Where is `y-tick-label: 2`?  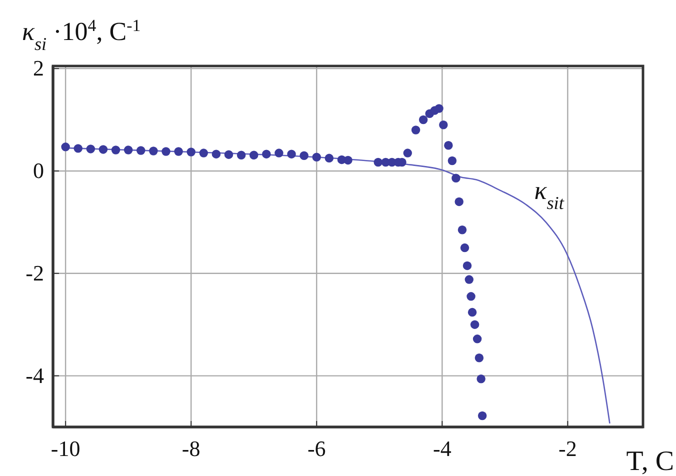
y-tick-label: 2 is located at coordinates (38, 68).